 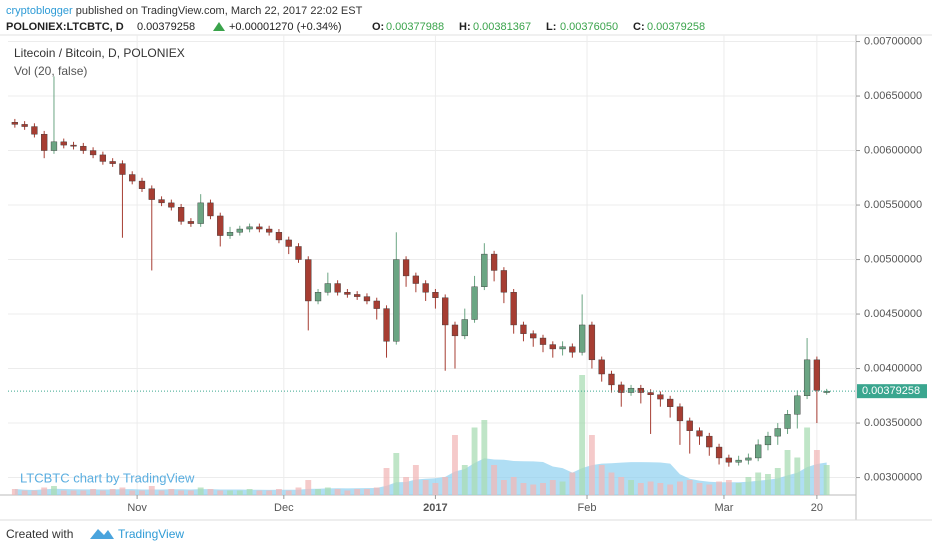 I want to click on last-price-label: 0.00379258, so click(x=891, y=391).